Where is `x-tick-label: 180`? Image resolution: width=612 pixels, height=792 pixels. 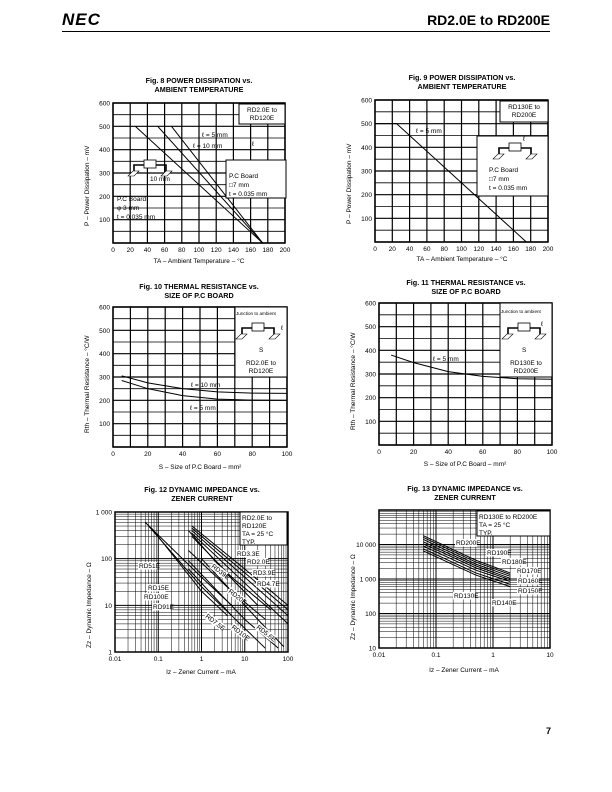
x-tick-label: 180 is located at coordinates (530, 249).